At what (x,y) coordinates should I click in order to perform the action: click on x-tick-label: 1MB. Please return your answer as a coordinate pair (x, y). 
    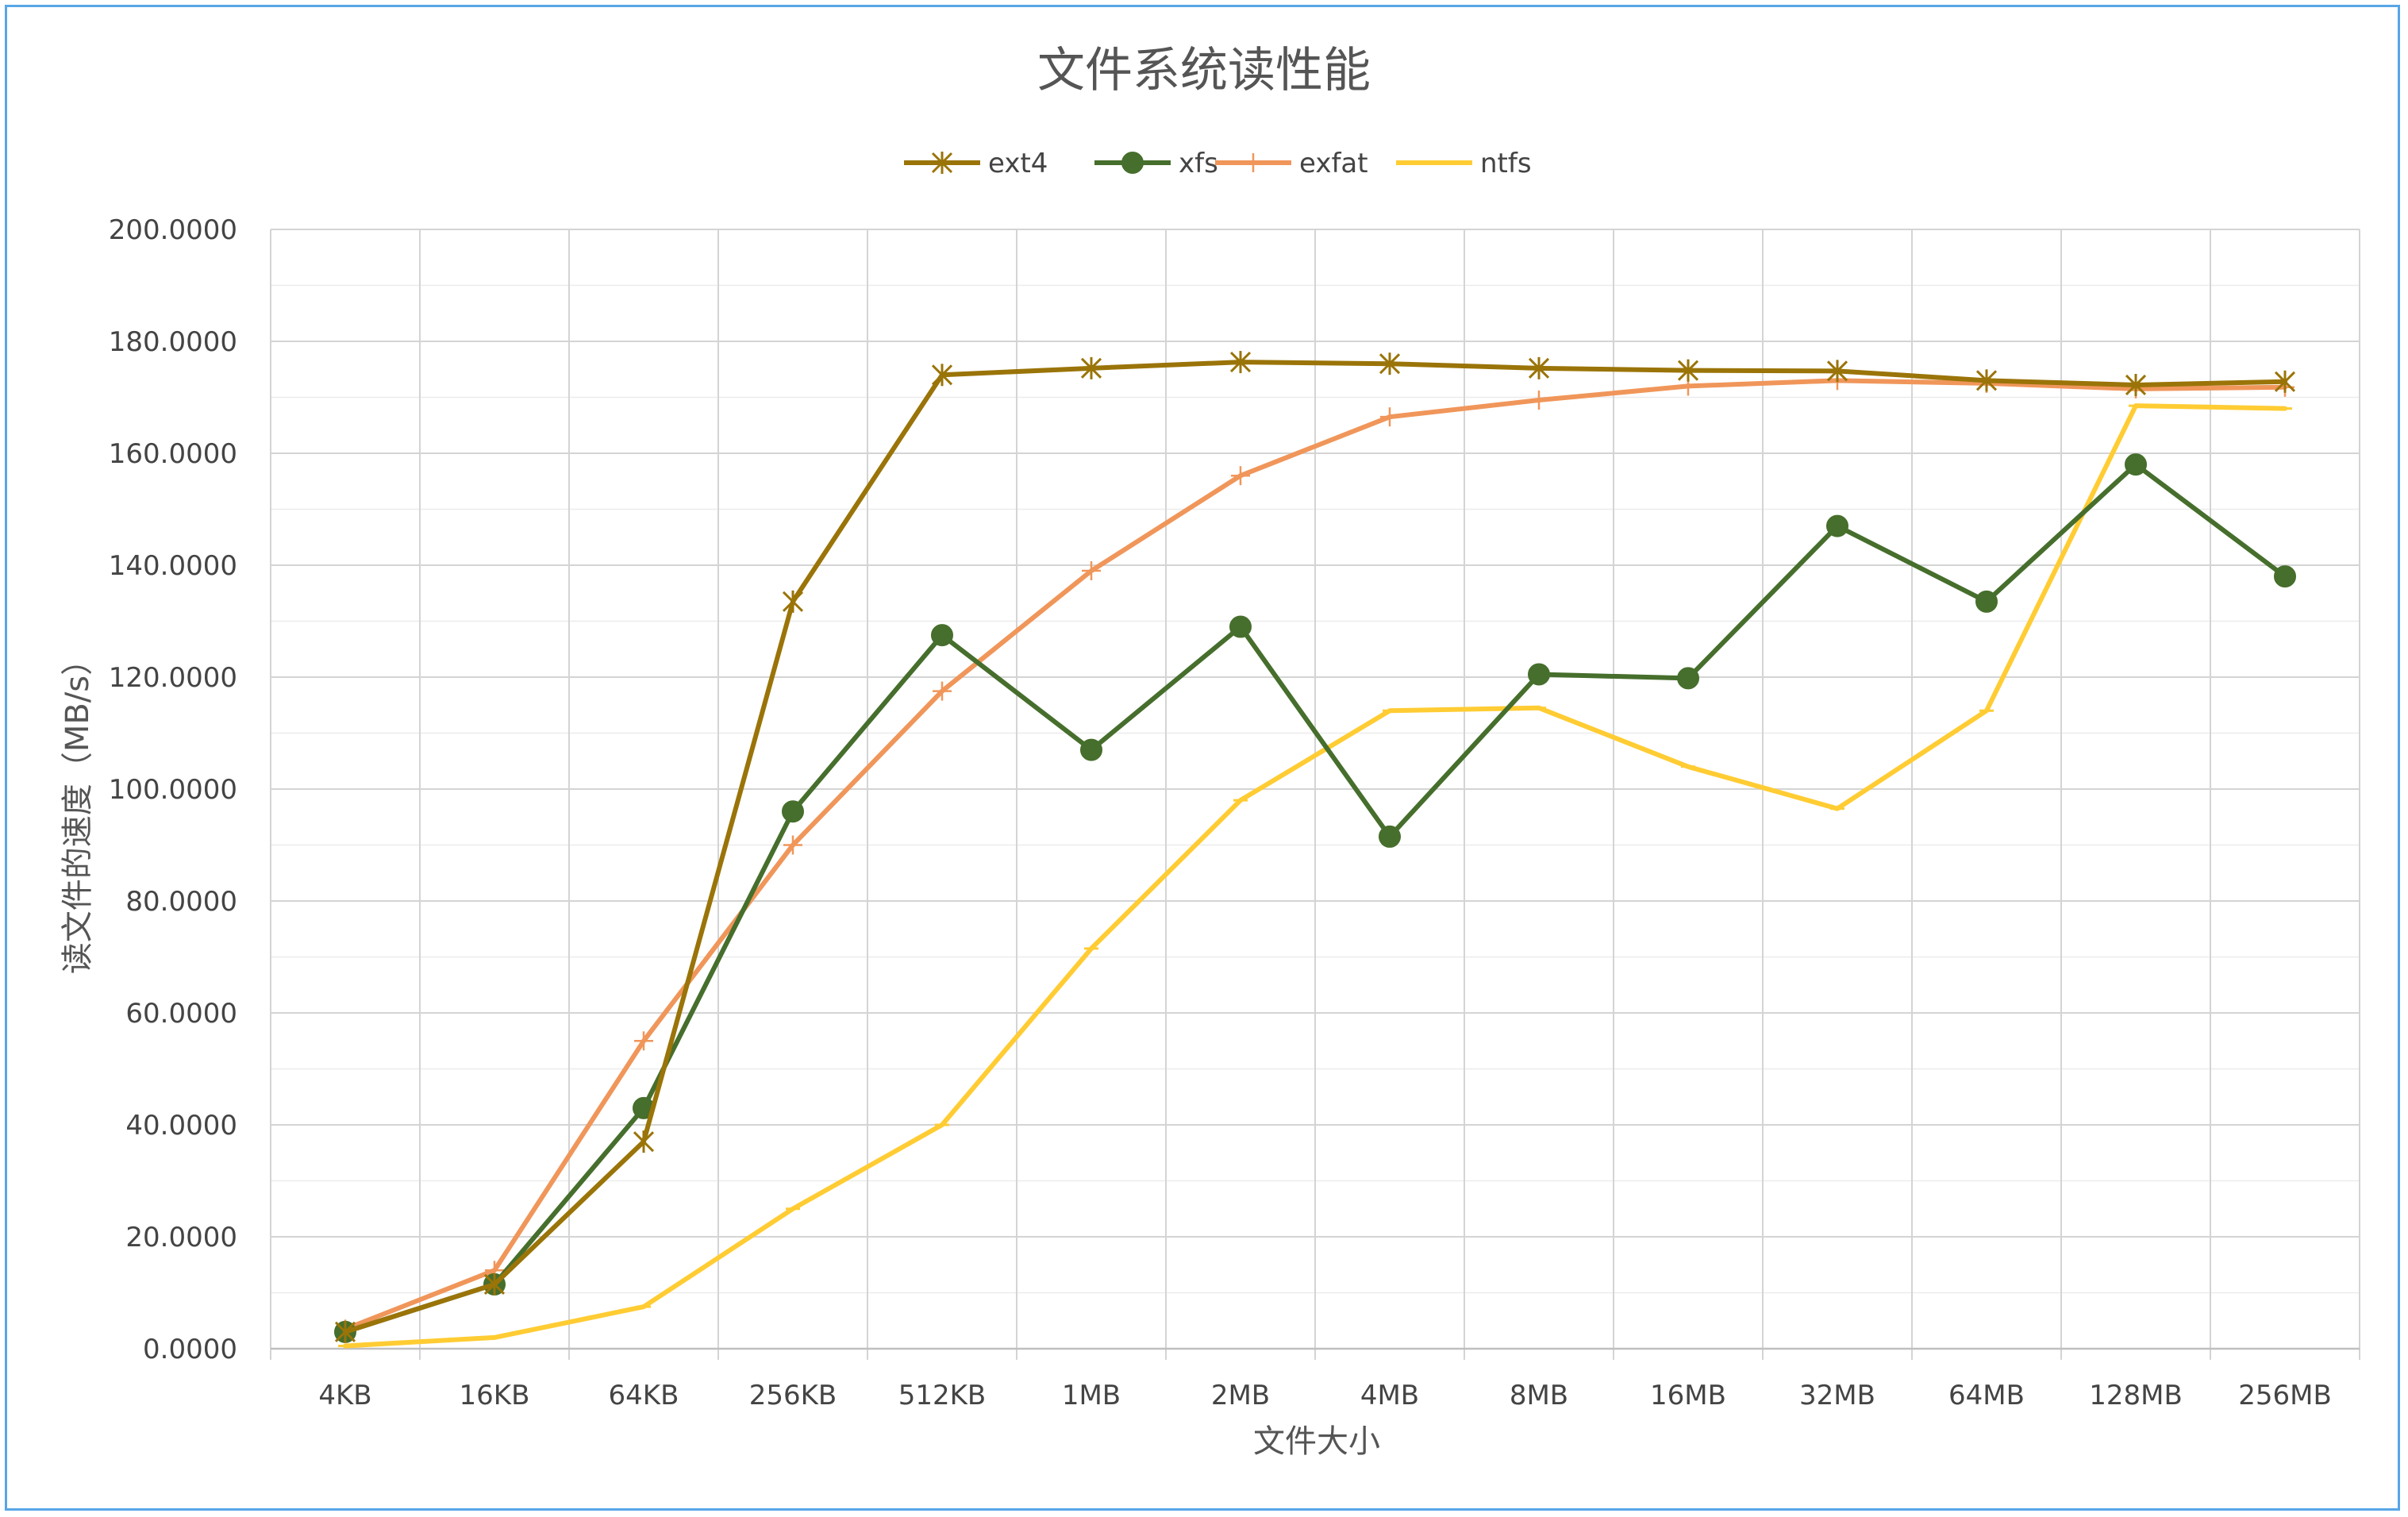
    Looking at the image, I should click on (1091, 1395).